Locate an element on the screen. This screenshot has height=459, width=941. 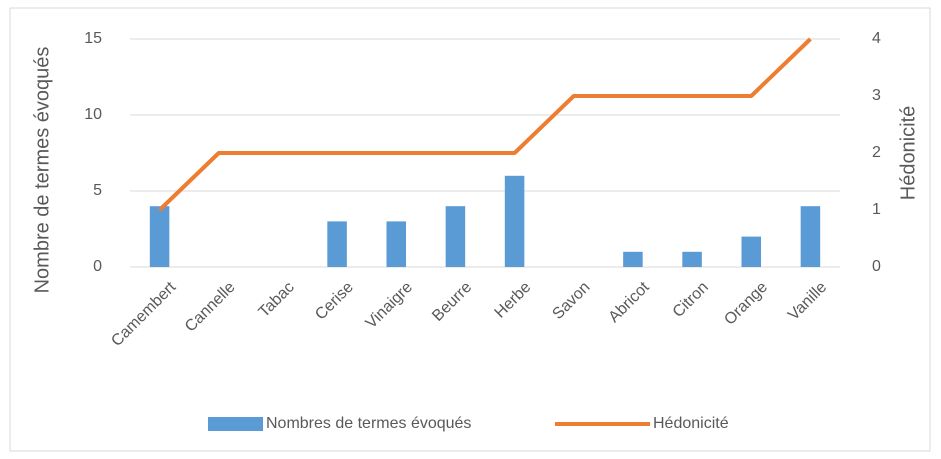
y-tick-label: 0 is located at coordinates (97, 266).